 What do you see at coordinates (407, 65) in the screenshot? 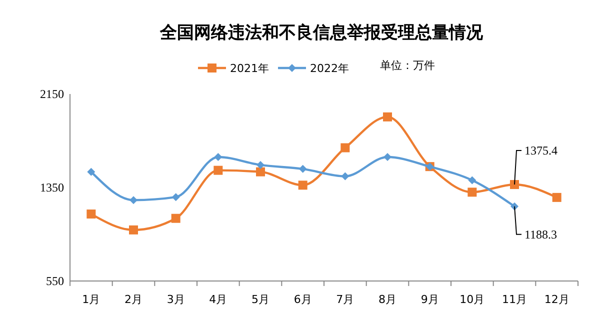
I see `text: 单位：万件` at bounding box center [407, 65].